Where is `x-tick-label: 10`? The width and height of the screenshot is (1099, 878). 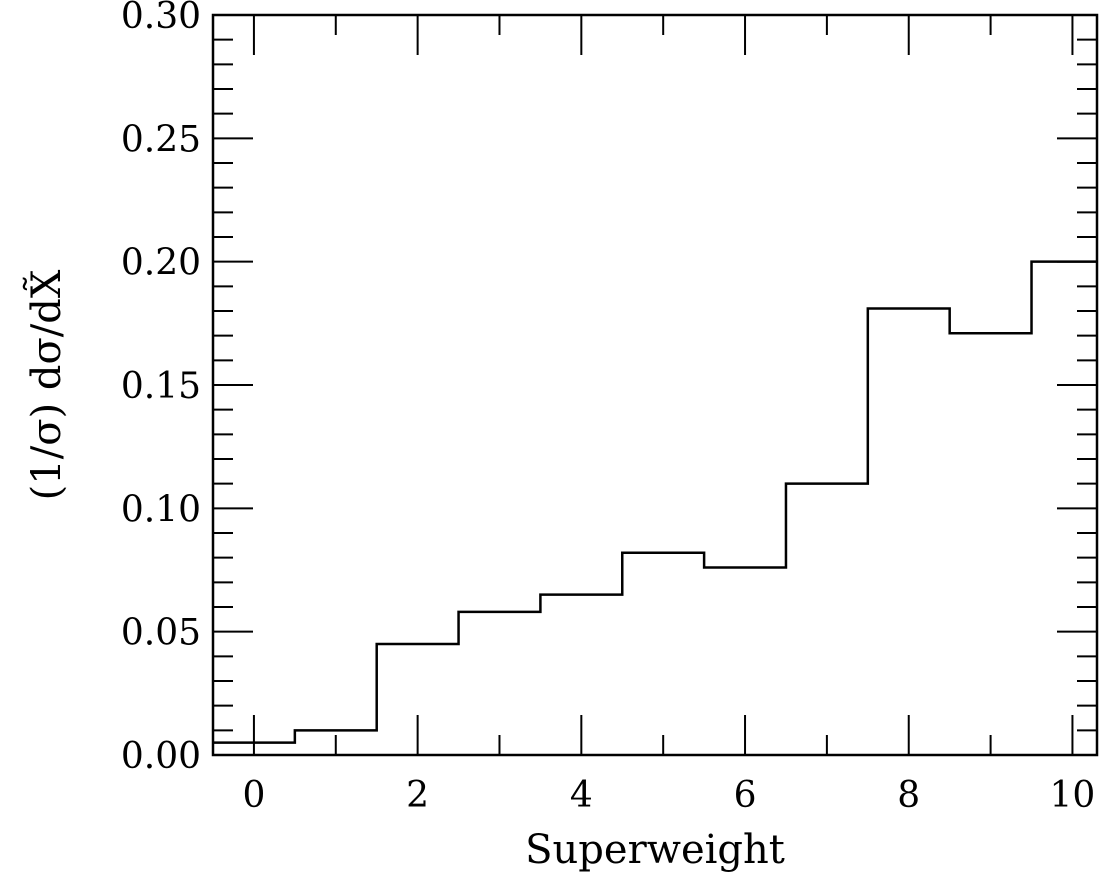 x-tick-label: 10 is located at coordinates (1073, 795).